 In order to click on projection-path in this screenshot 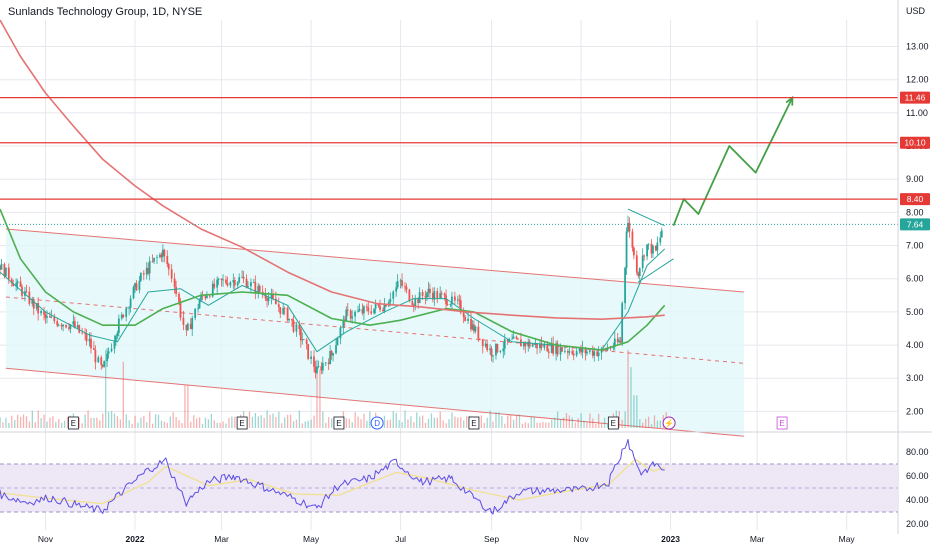, I will do `click(733, 162)`.